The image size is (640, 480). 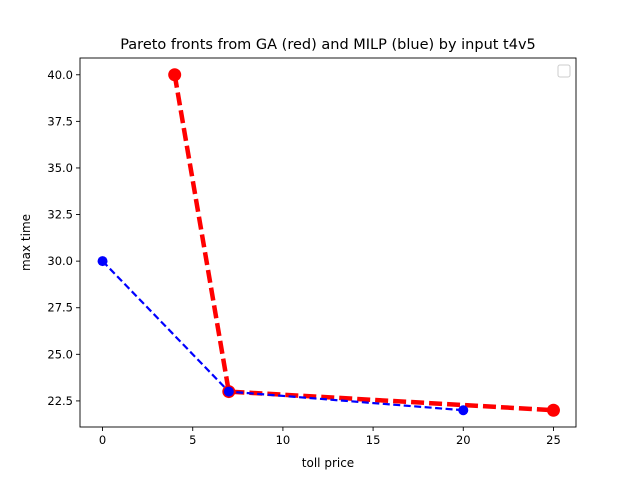 What do you see at coordinates (102, 440) in the screenshot?
I see `x-tick-label: 0` at bounding box center [102, 440].